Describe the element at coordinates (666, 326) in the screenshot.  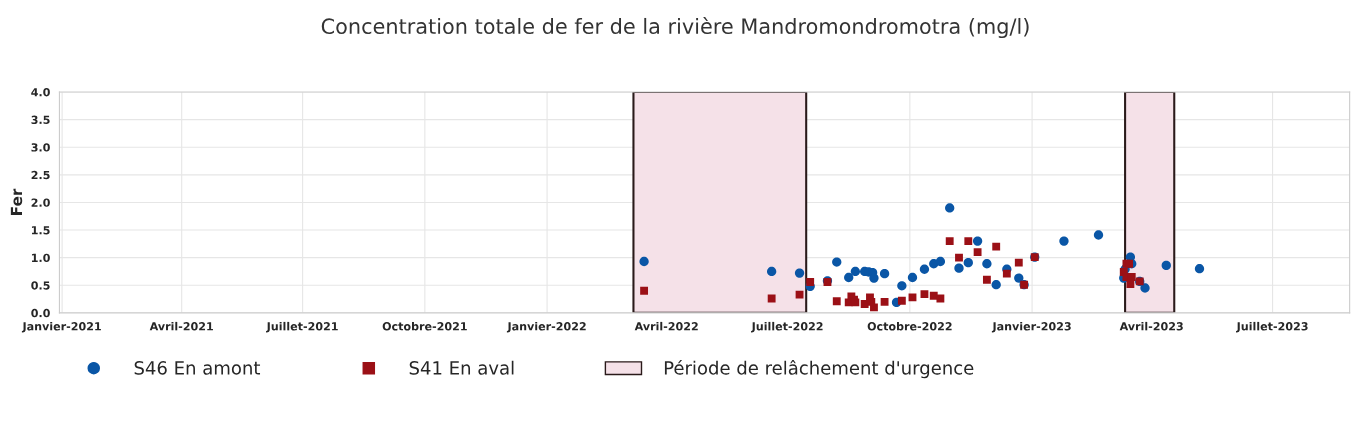
I see `x-tick-label: Avril-2022` at that location.